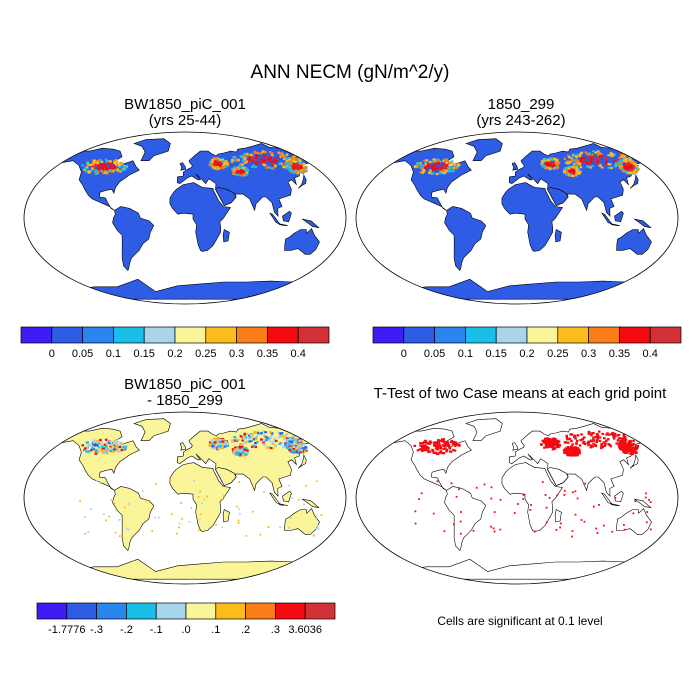 The height and width of the screenshot is (700, 700). Describe the element at coordinates (185, 400) in the screenshot. I see `panel-title-diff-line2: - 1850_299` at that location.